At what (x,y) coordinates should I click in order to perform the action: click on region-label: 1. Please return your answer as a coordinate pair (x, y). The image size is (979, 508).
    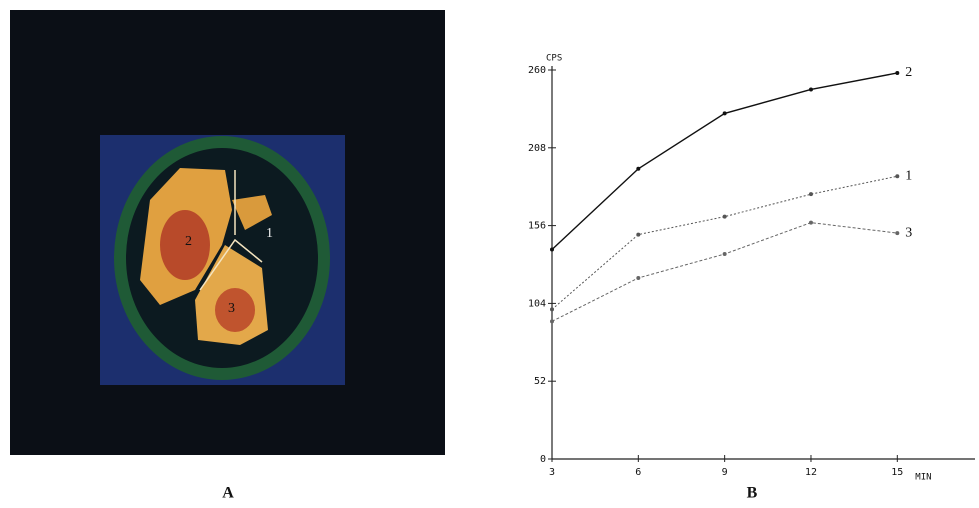
    Looking at the image, I should click on (269, 233).